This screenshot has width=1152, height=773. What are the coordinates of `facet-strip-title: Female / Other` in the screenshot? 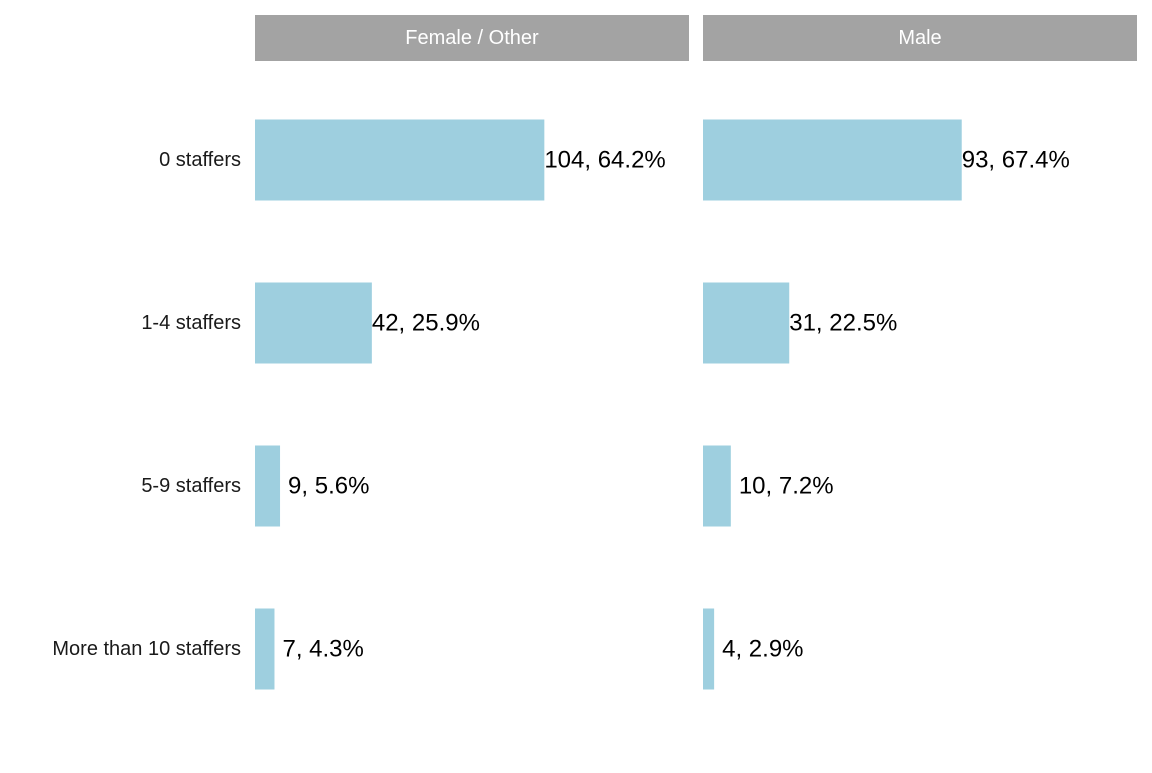 It's located at (472, 38).